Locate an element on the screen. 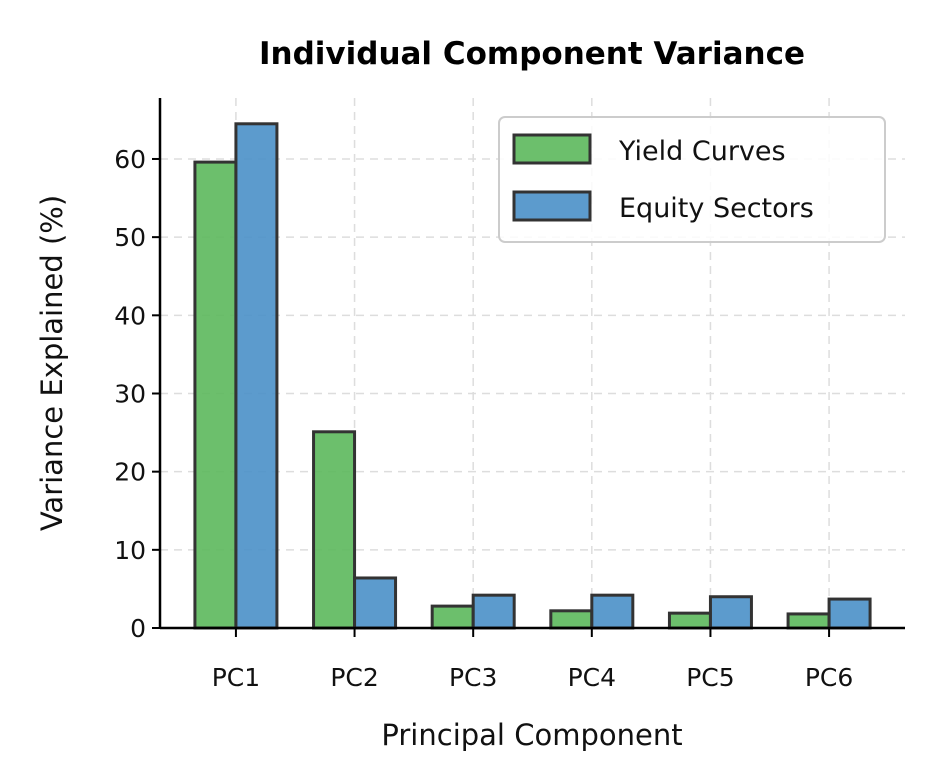 The height and width of the screenshot is (784, 934). y-tick-label: 20 is located at coordinates (130, 472).